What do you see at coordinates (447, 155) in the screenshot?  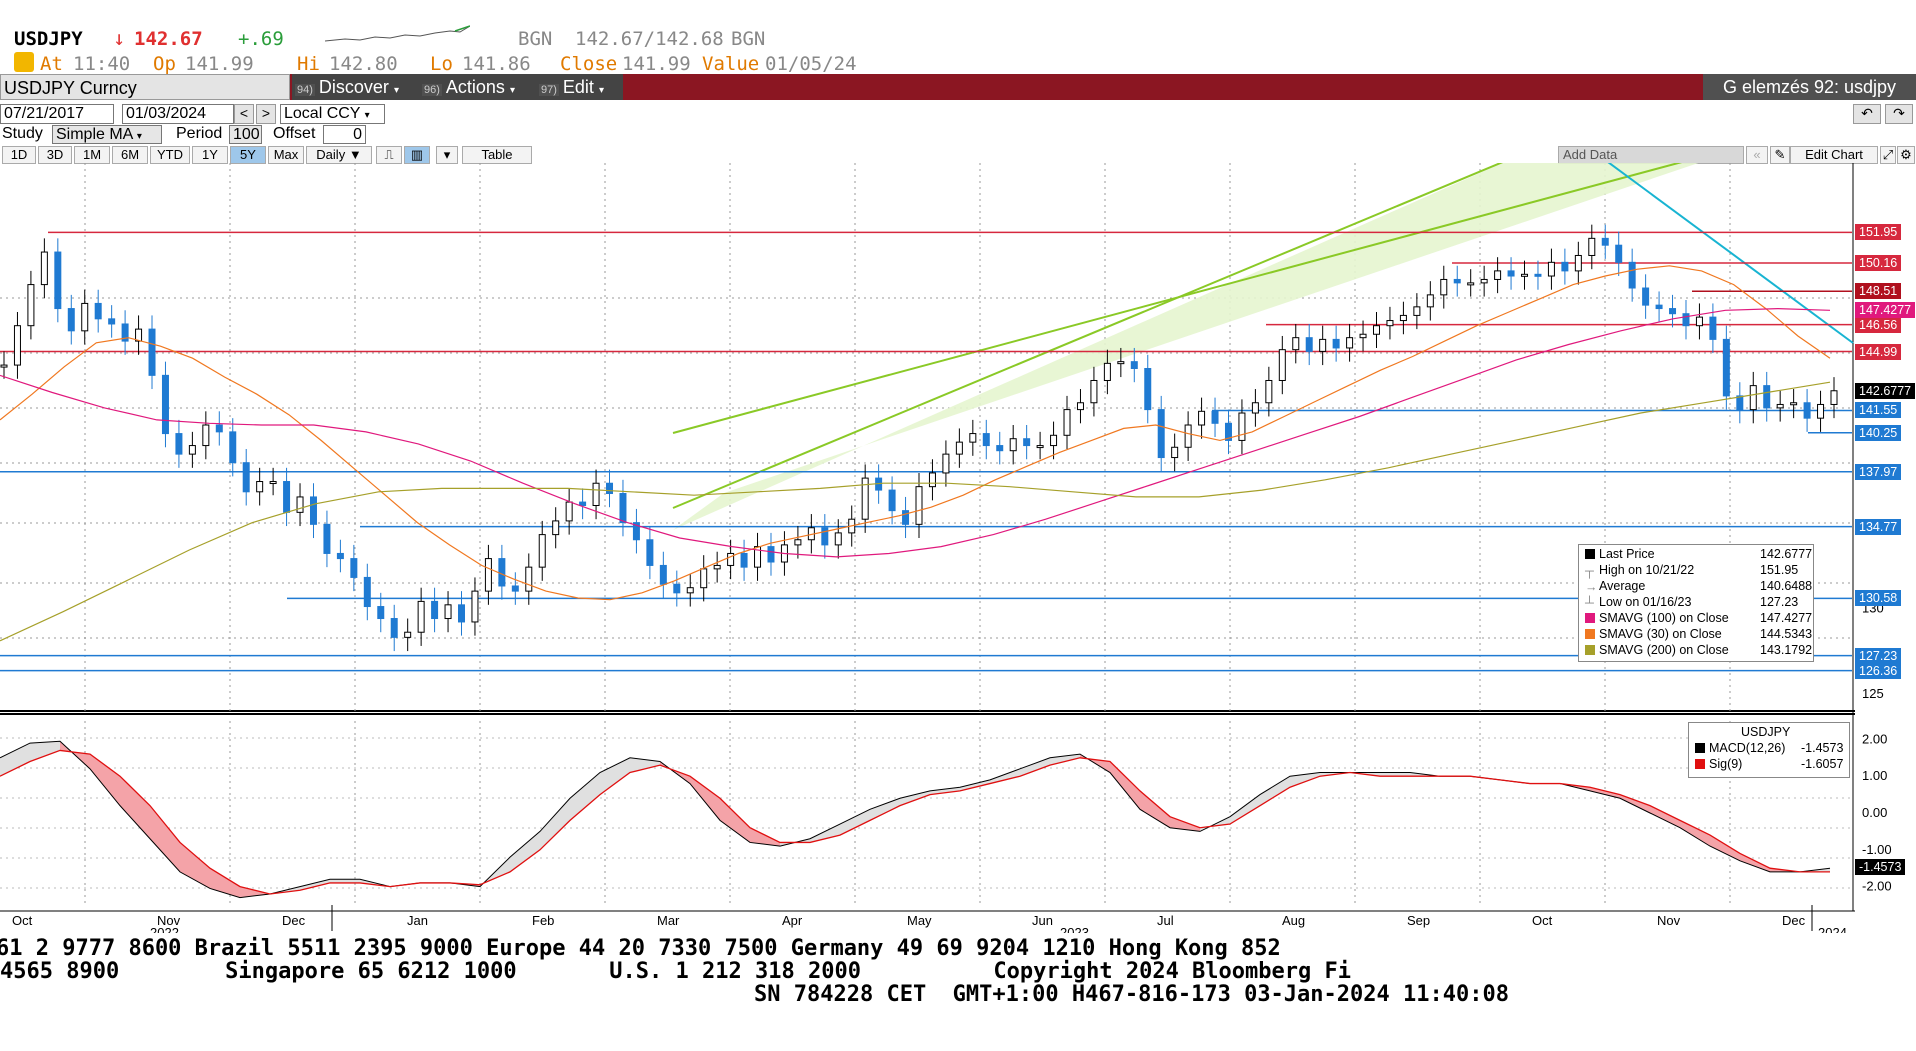 I see `chart-type-menu: ▾` at bounding box center [447, 155].